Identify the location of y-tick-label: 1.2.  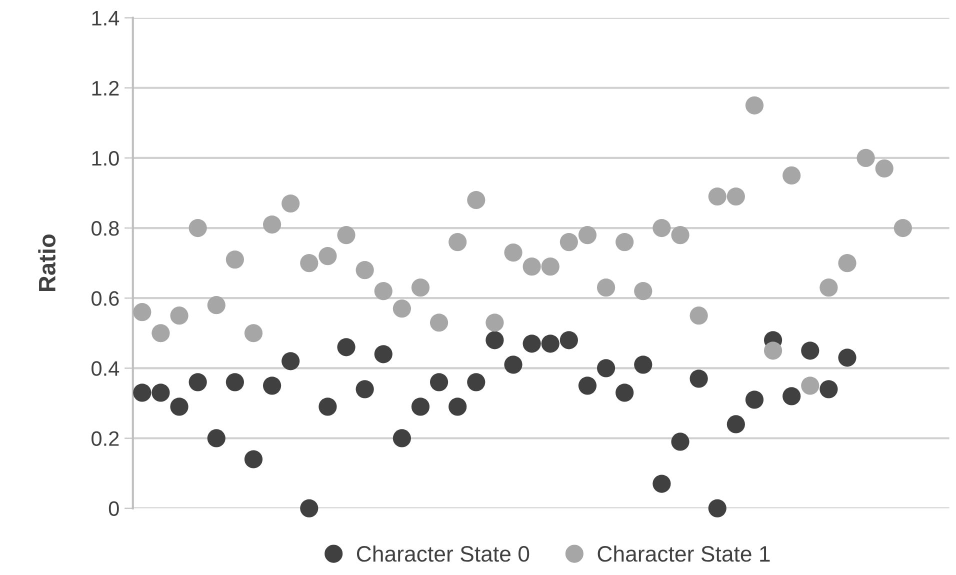
(105, 88).